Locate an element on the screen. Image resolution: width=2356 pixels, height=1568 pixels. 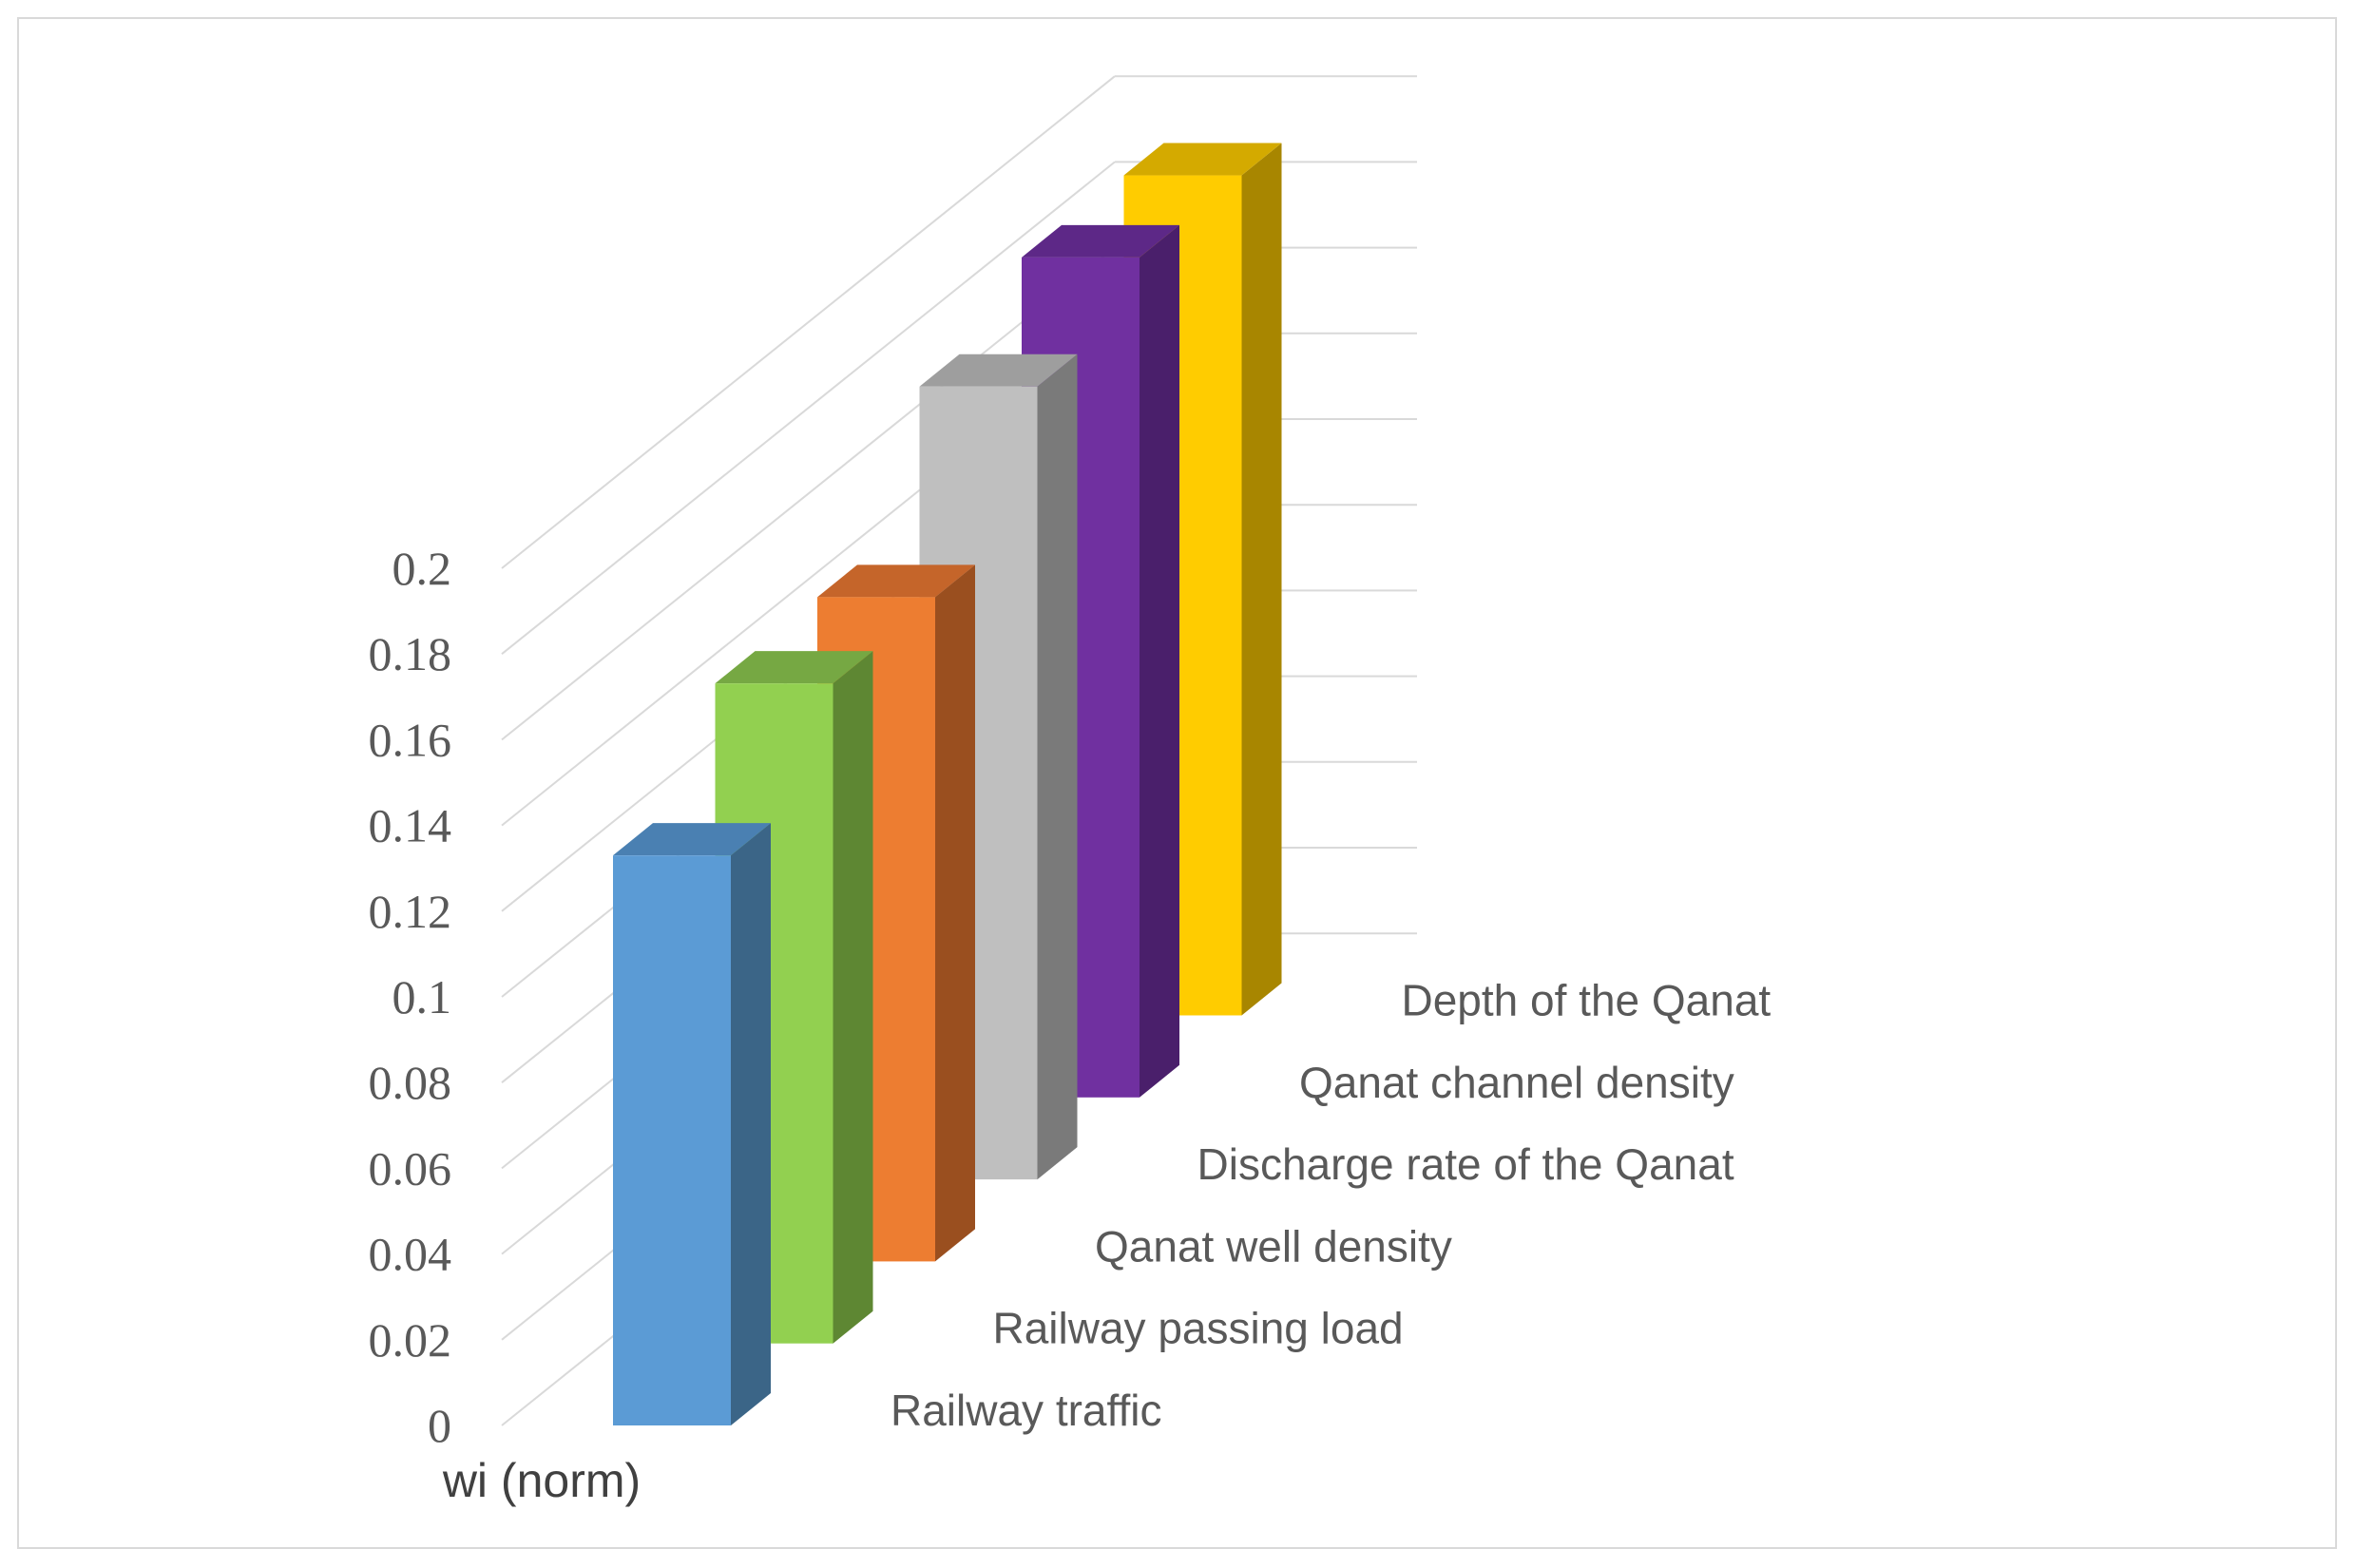
category-label: Railway traffic is located at coordinates (1026, 1410).